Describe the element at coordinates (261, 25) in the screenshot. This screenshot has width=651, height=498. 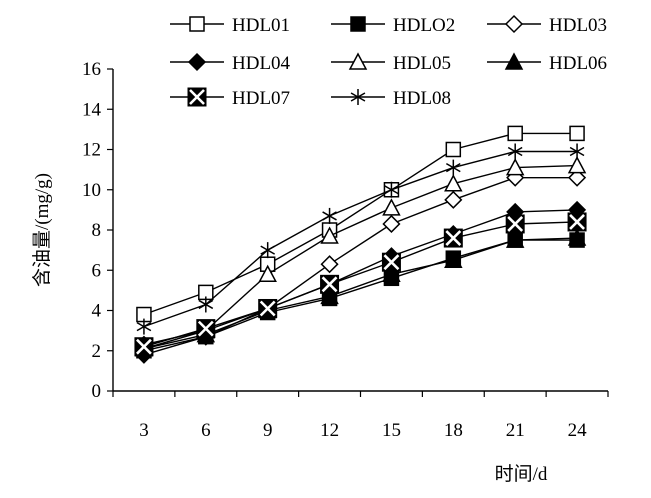
I see `legend-label: HDL01` at that location.